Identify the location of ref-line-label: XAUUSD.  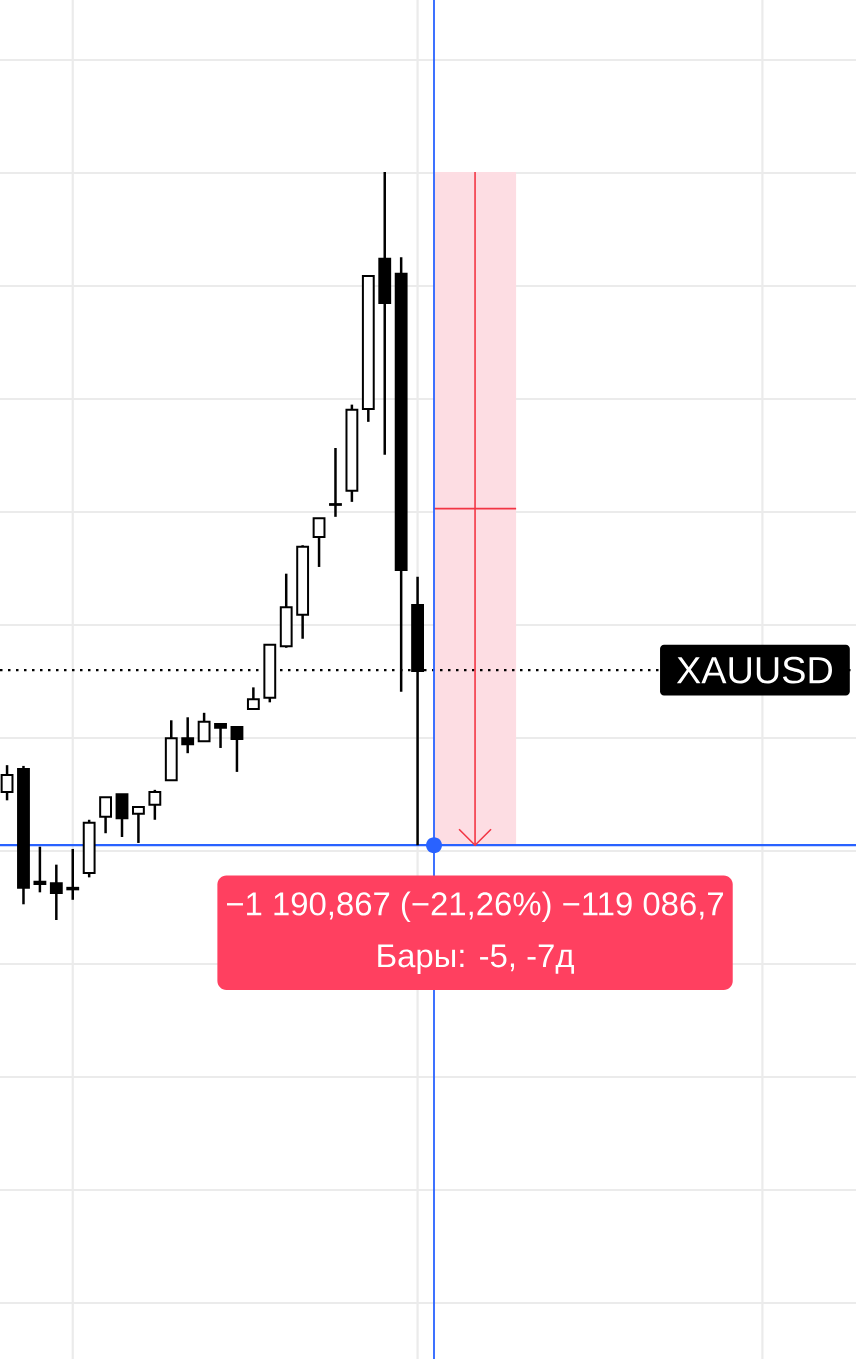
(754, 670).